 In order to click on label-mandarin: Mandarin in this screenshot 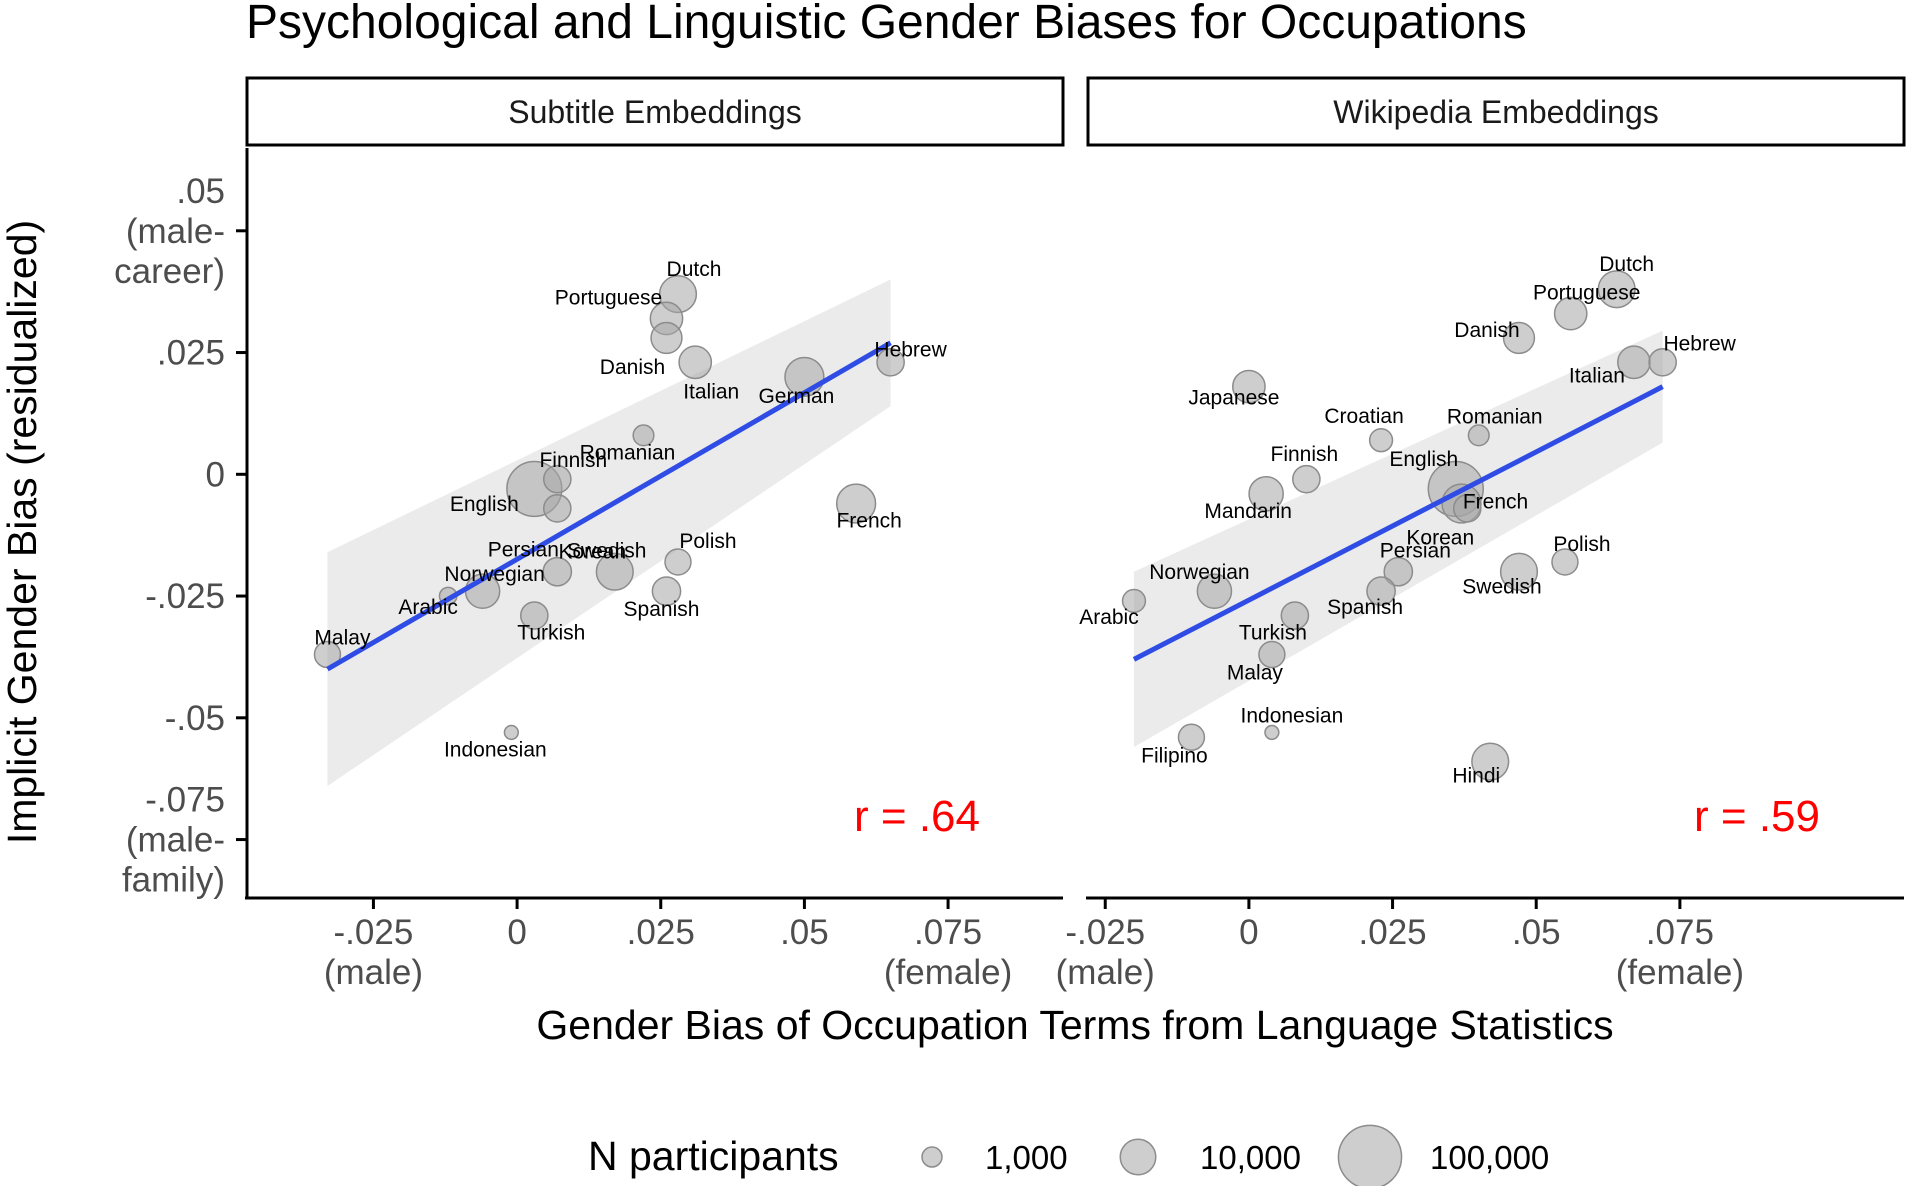, I will do `click(1248, 511)`.